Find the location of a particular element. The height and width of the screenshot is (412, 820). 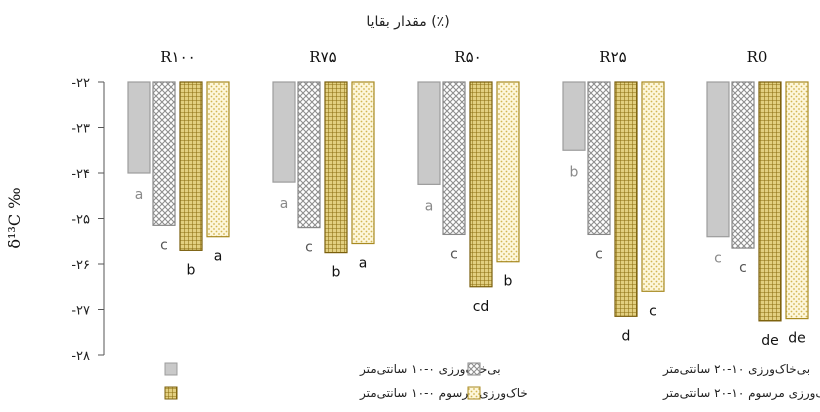

y-tick-label: -۲۲ is located at coordinates (80, 83).